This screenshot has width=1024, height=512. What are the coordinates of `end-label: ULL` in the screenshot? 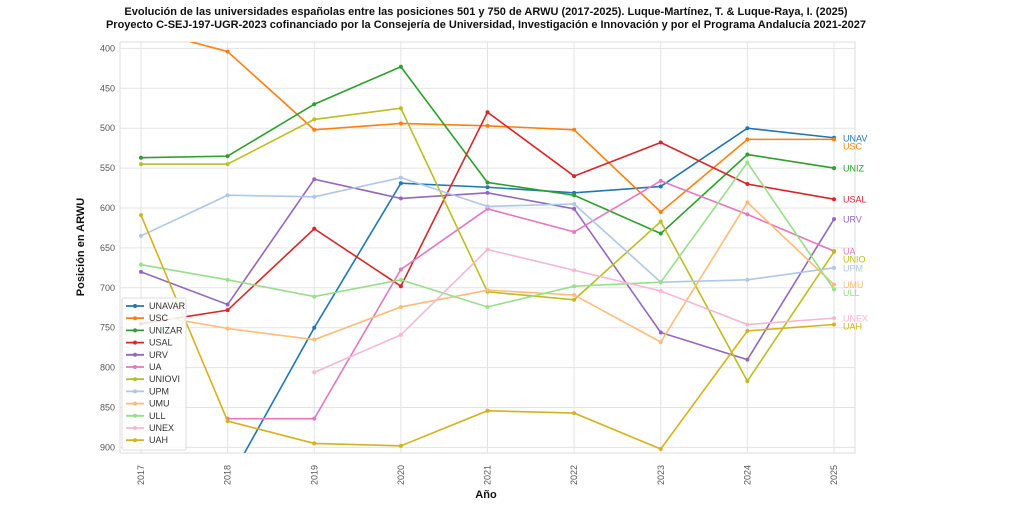 It's located at (851, 293).